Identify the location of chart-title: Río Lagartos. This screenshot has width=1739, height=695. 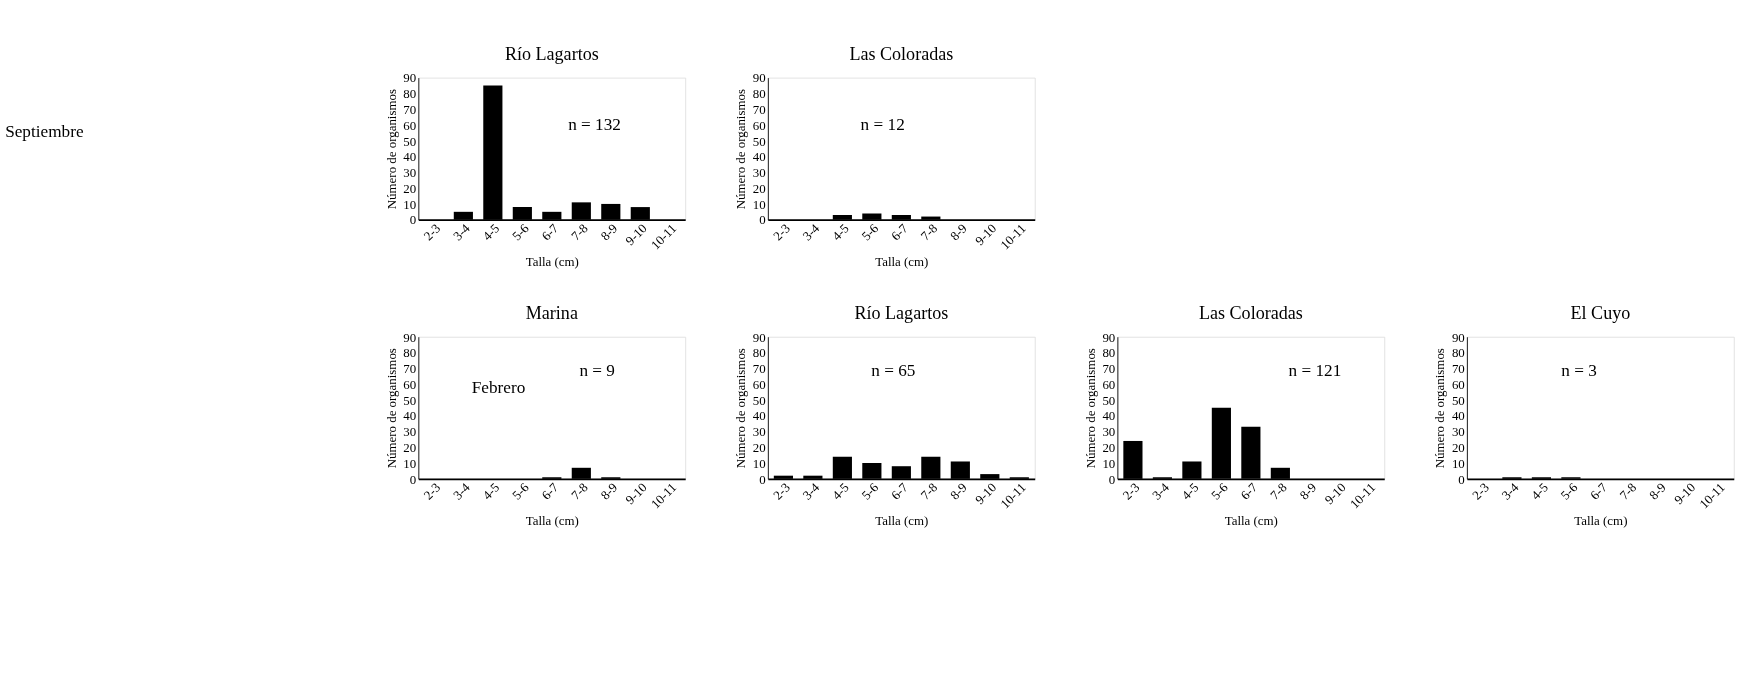
(551, 53).